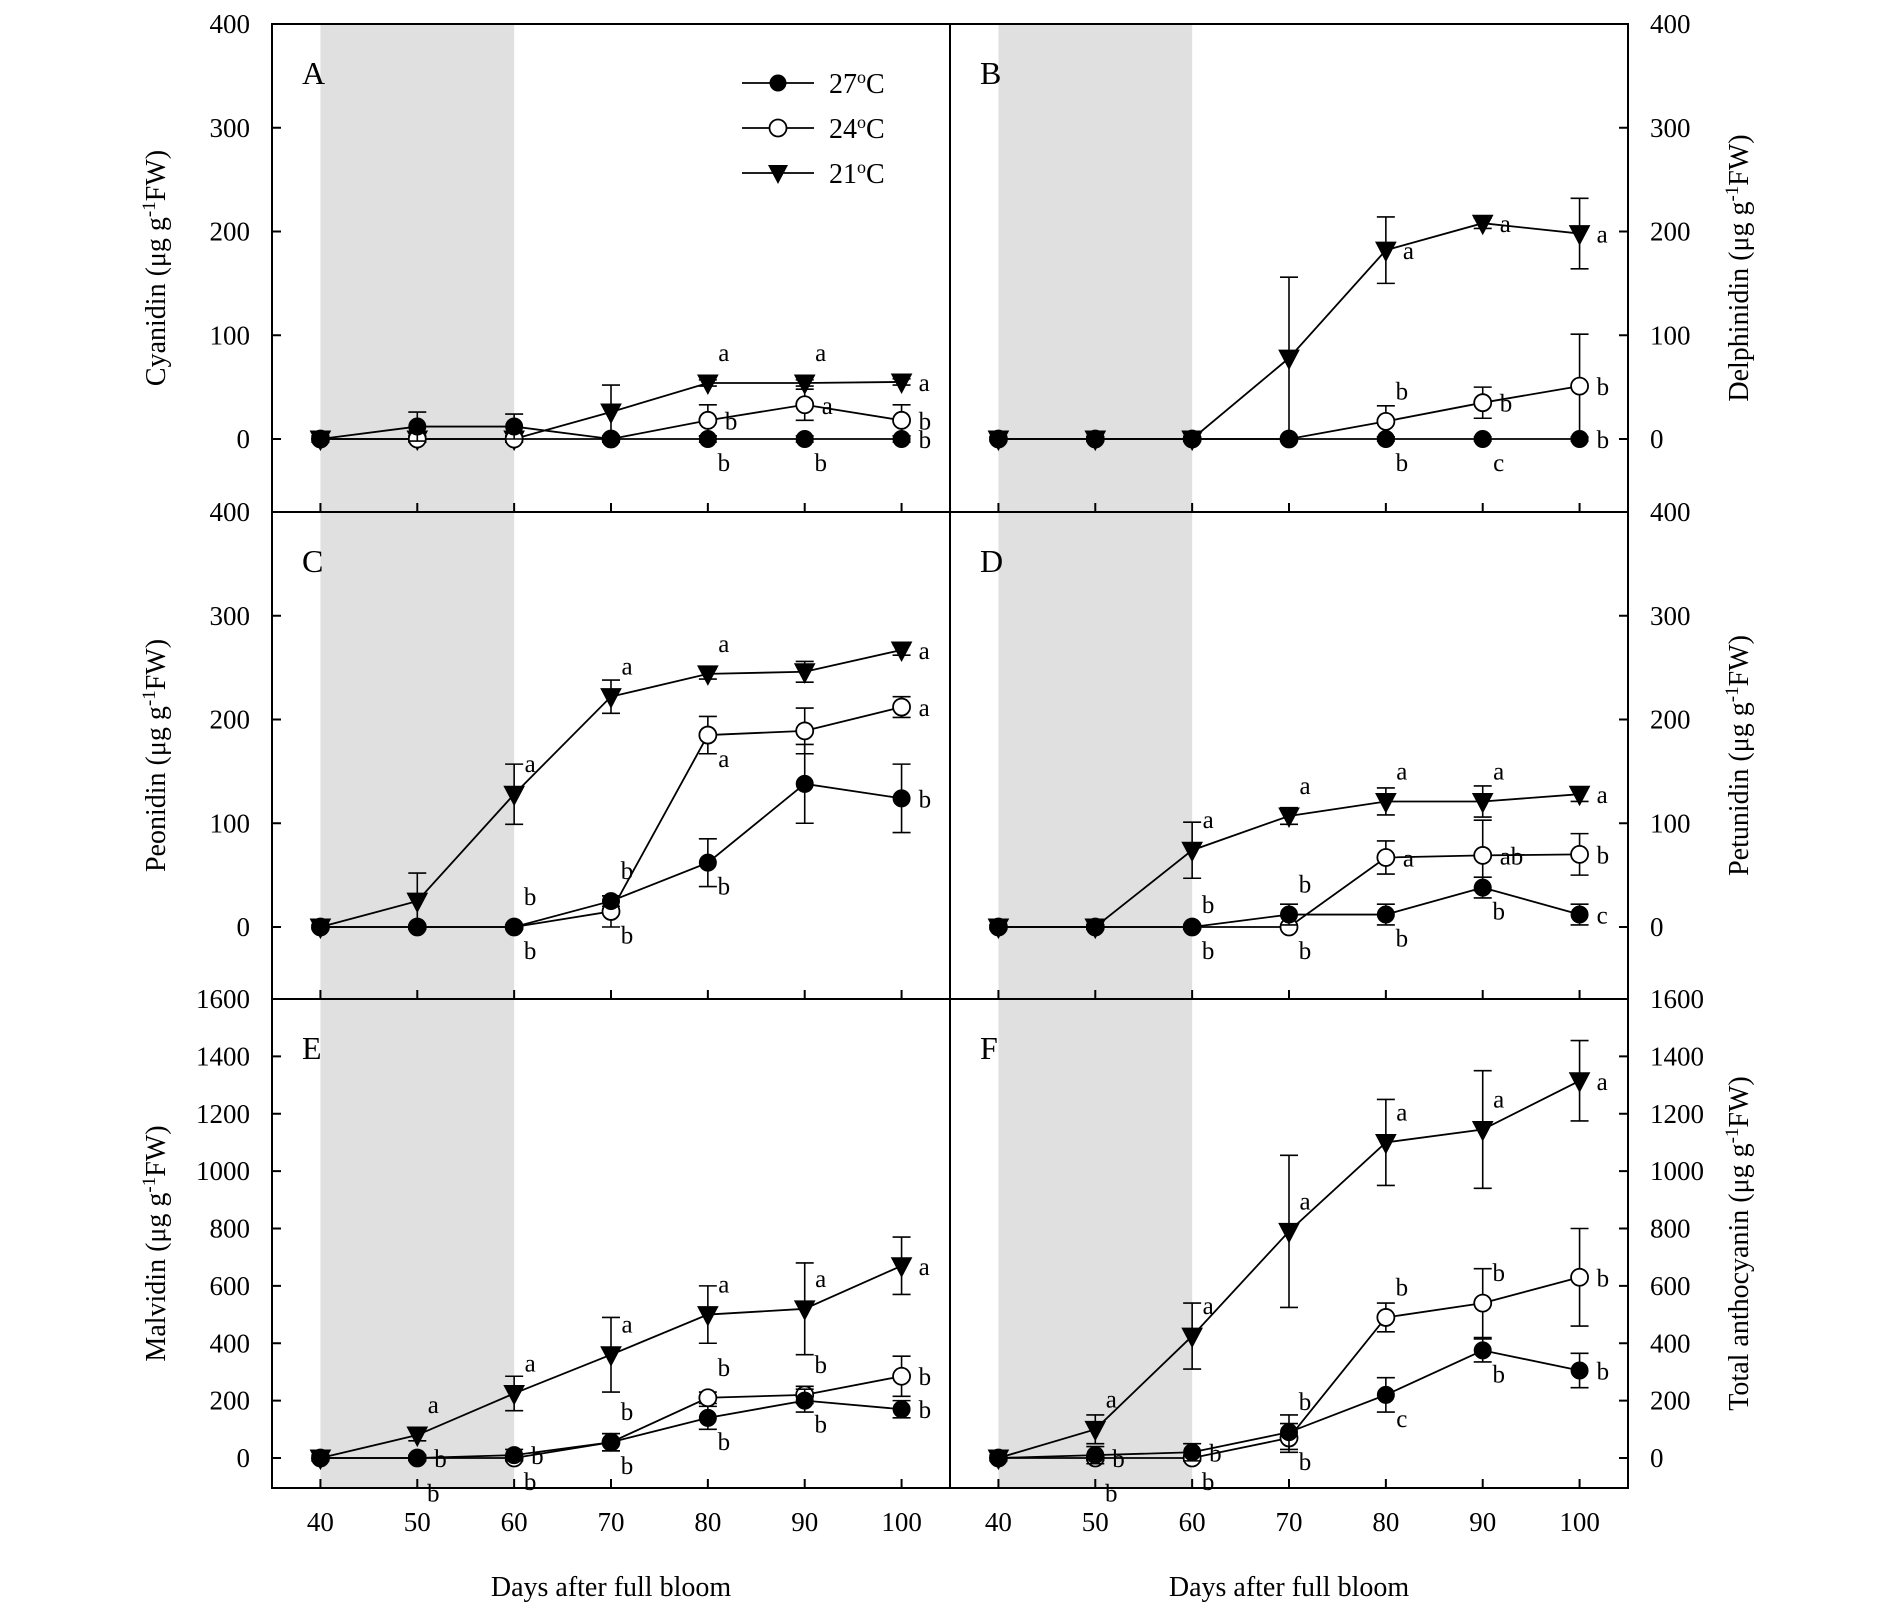  Describe the element at coordinates (1677, 1056) in the screenshot. I see `y-tick-label: 1400` at that location.